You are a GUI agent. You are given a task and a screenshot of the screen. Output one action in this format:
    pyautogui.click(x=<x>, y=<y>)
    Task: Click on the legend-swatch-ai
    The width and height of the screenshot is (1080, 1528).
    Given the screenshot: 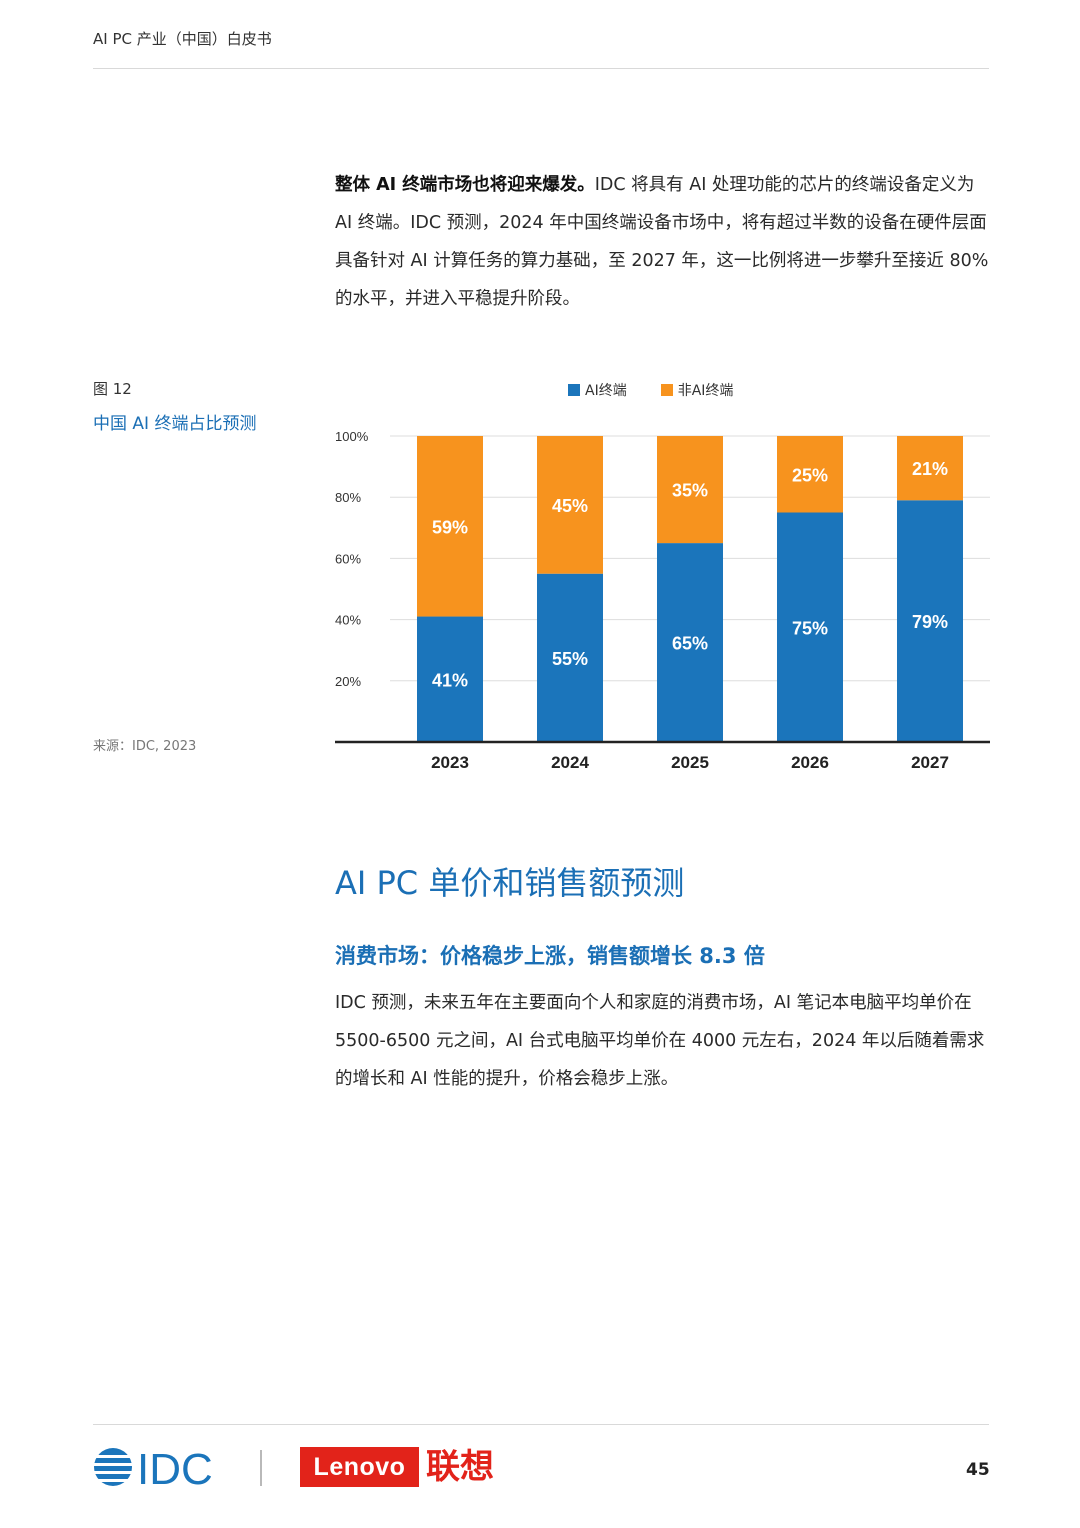 What is the action you would take?
    pyautogui.click(x=574, y=390)
    